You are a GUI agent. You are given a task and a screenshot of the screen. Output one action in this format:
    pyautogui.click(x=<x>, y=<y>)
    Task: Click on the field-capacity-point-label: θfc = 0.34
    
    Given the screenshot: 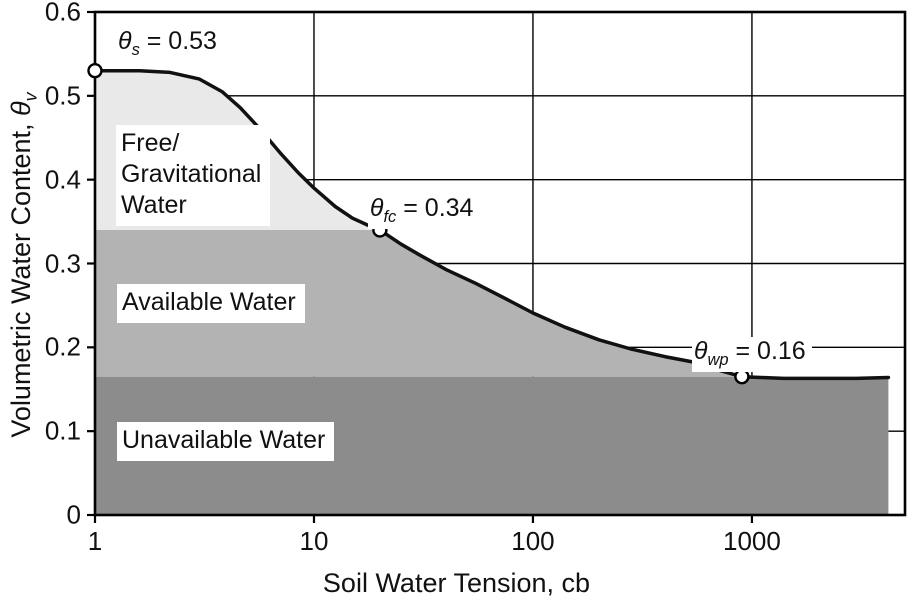 What is the action you would take?
    pyautogui.click(x=423, y=211)
    